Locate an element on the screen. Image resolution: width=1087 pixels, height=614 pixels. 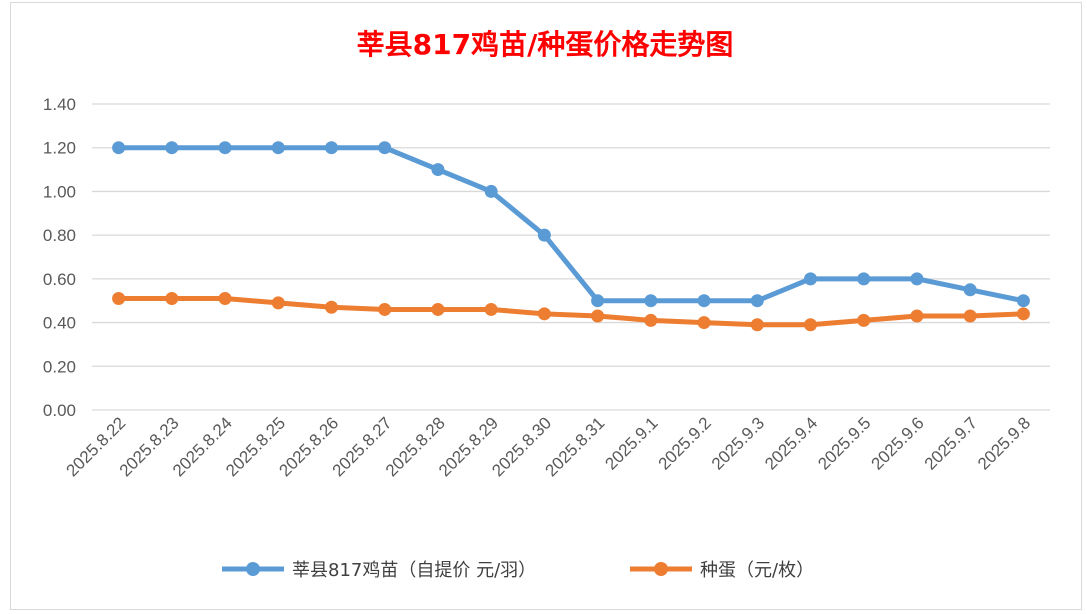
x-tick-label: 2025.9.7 is located at coordinates (951, 443).